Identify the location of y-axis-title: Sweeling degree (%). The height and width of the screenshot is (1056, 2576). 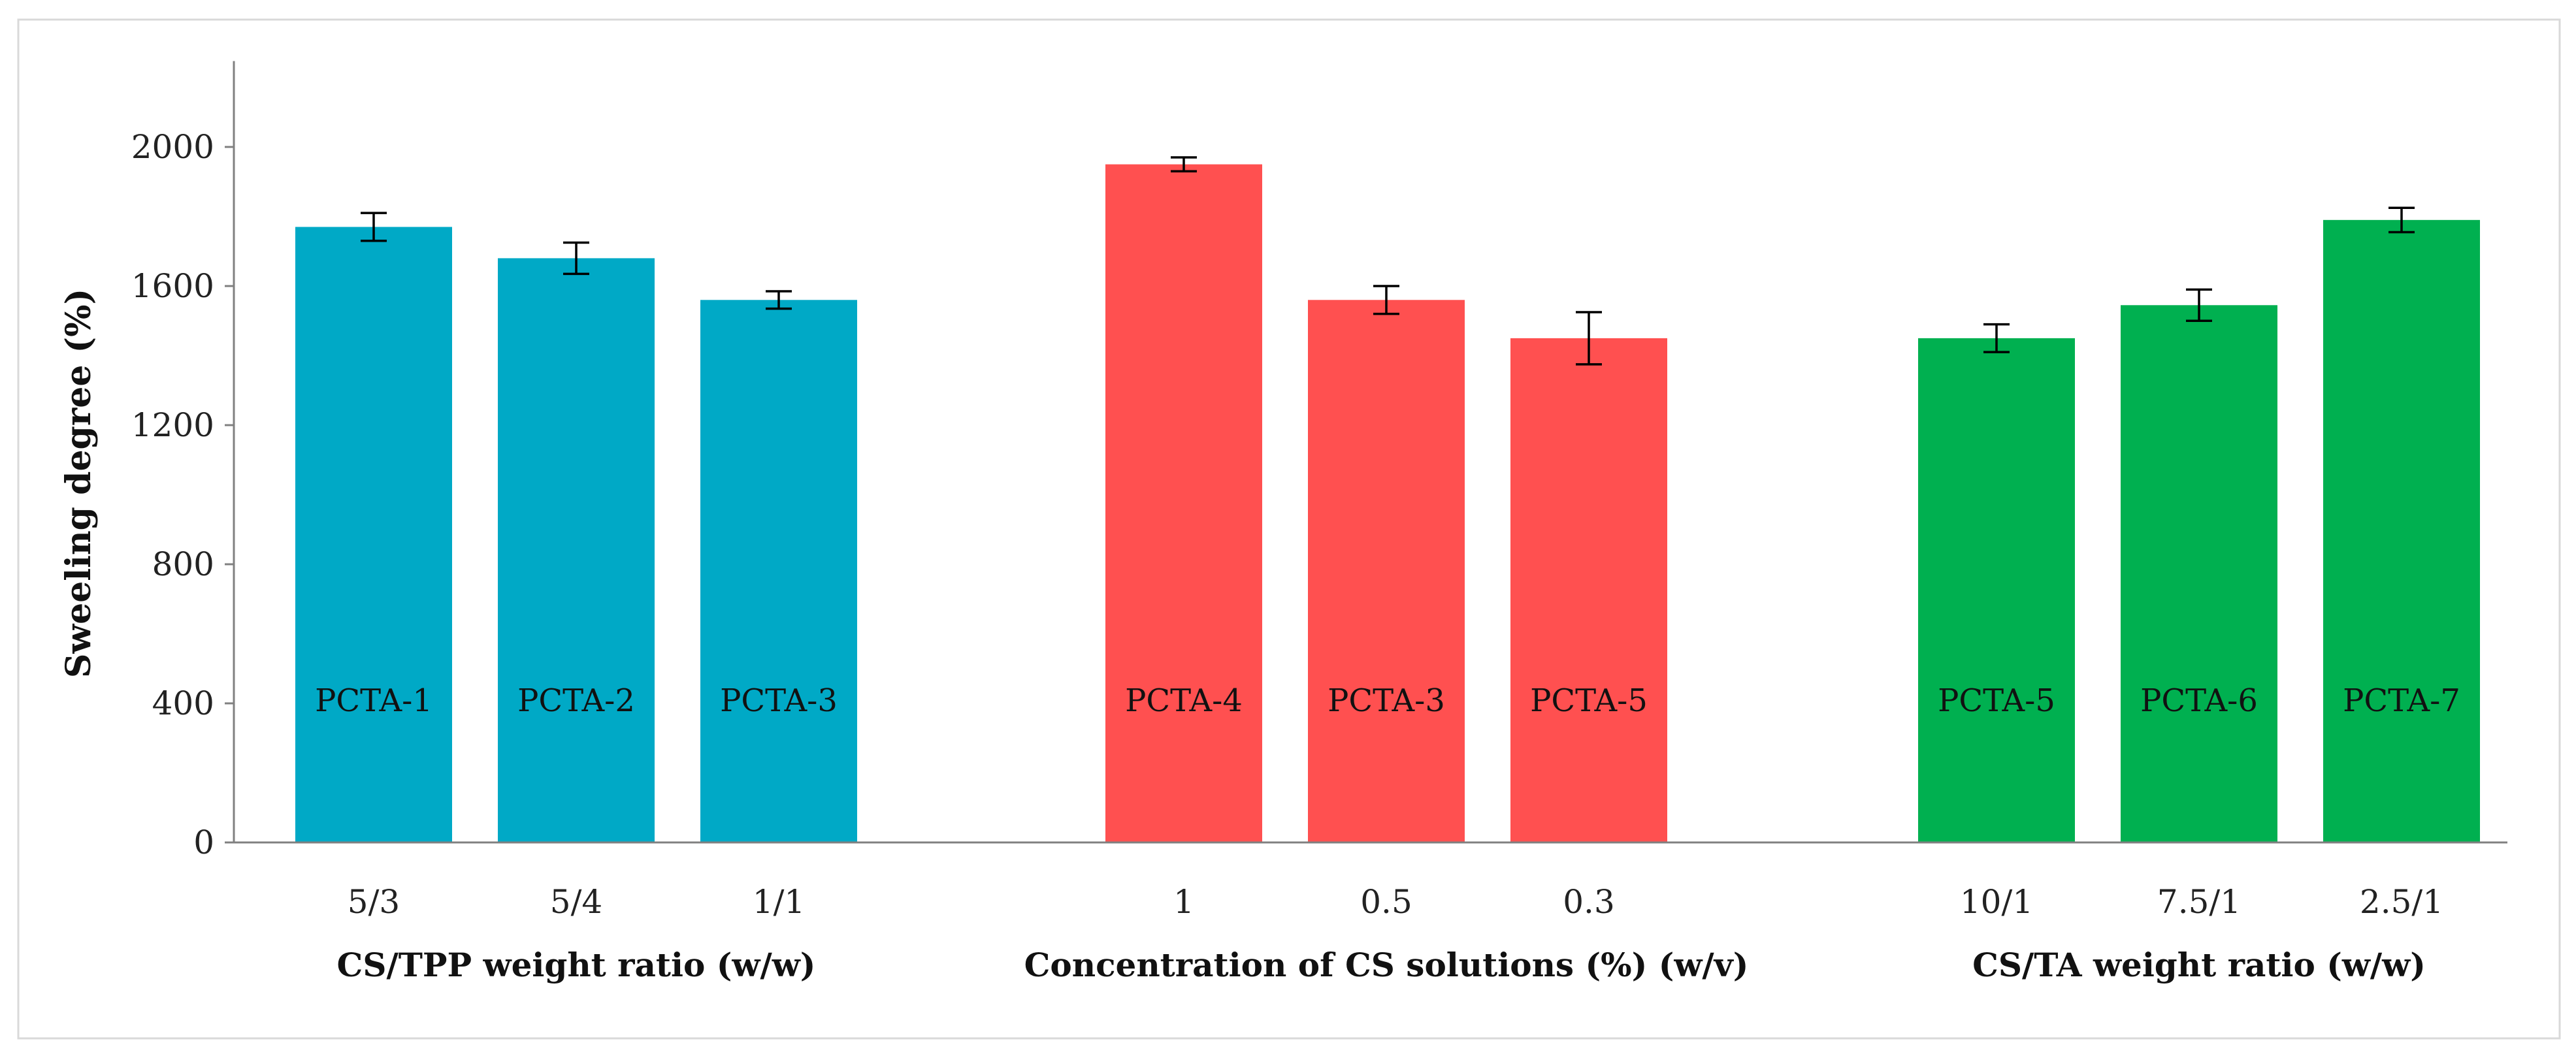
(79, 483).